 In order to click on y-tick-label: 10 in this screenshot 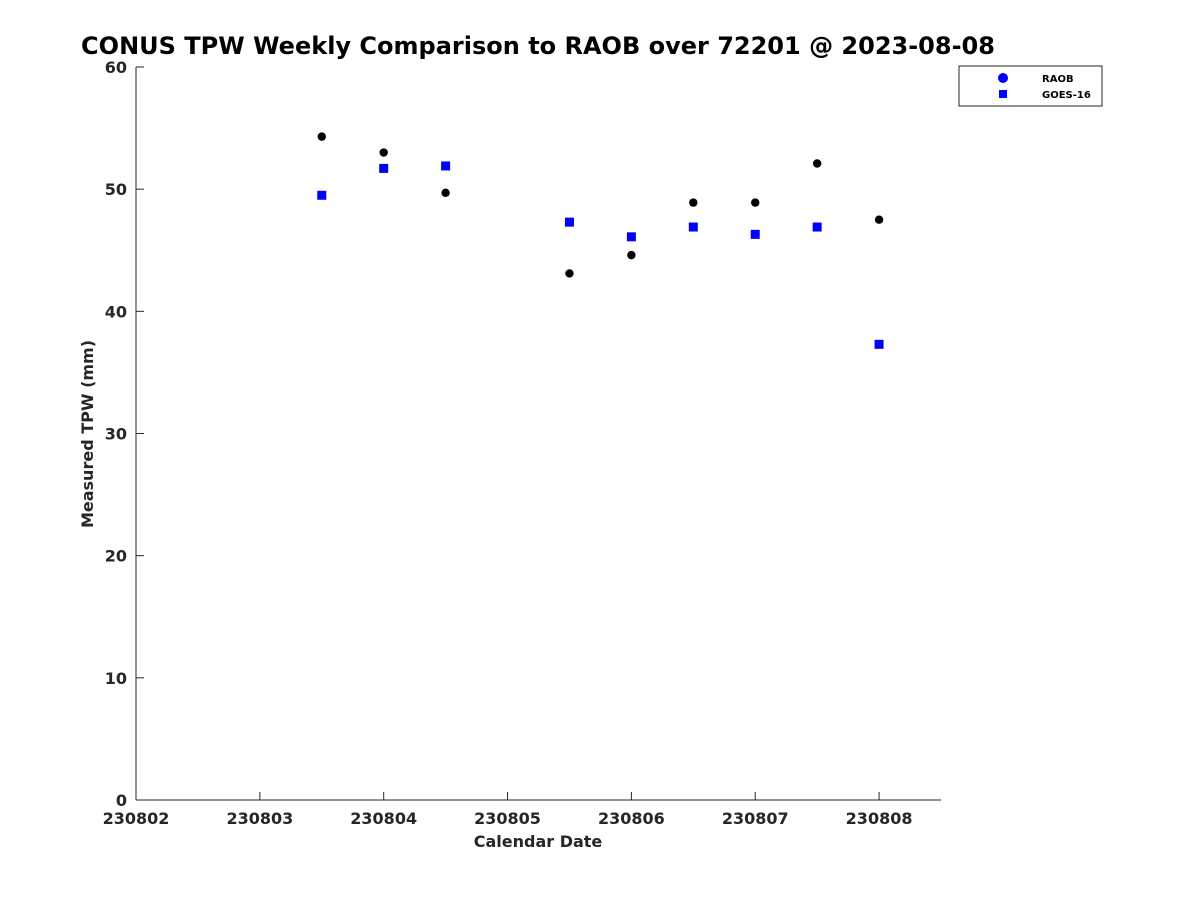, I will do `click(116, 678)`.